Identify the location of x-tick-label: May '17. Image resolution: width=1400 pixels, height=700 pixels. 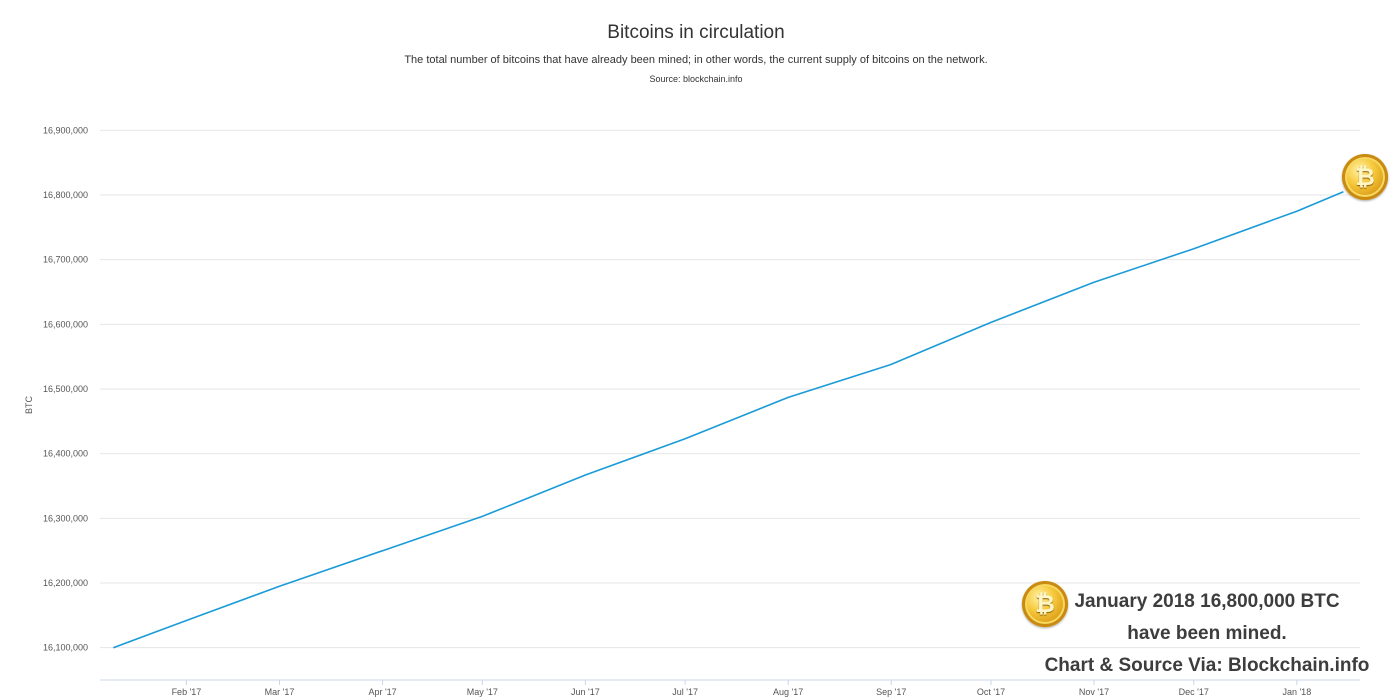
(482, 692).